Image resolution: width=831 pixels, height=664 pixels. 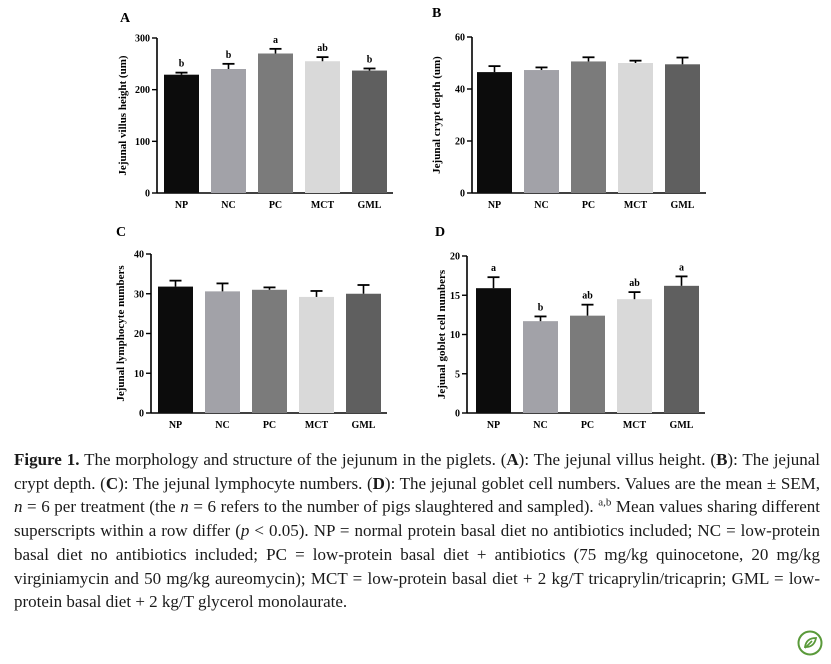 What do you see at coordinates (269, 425) in the screenshot?
I see `panel-c-x-tick-label: PC` at bounding box center [269, 425].